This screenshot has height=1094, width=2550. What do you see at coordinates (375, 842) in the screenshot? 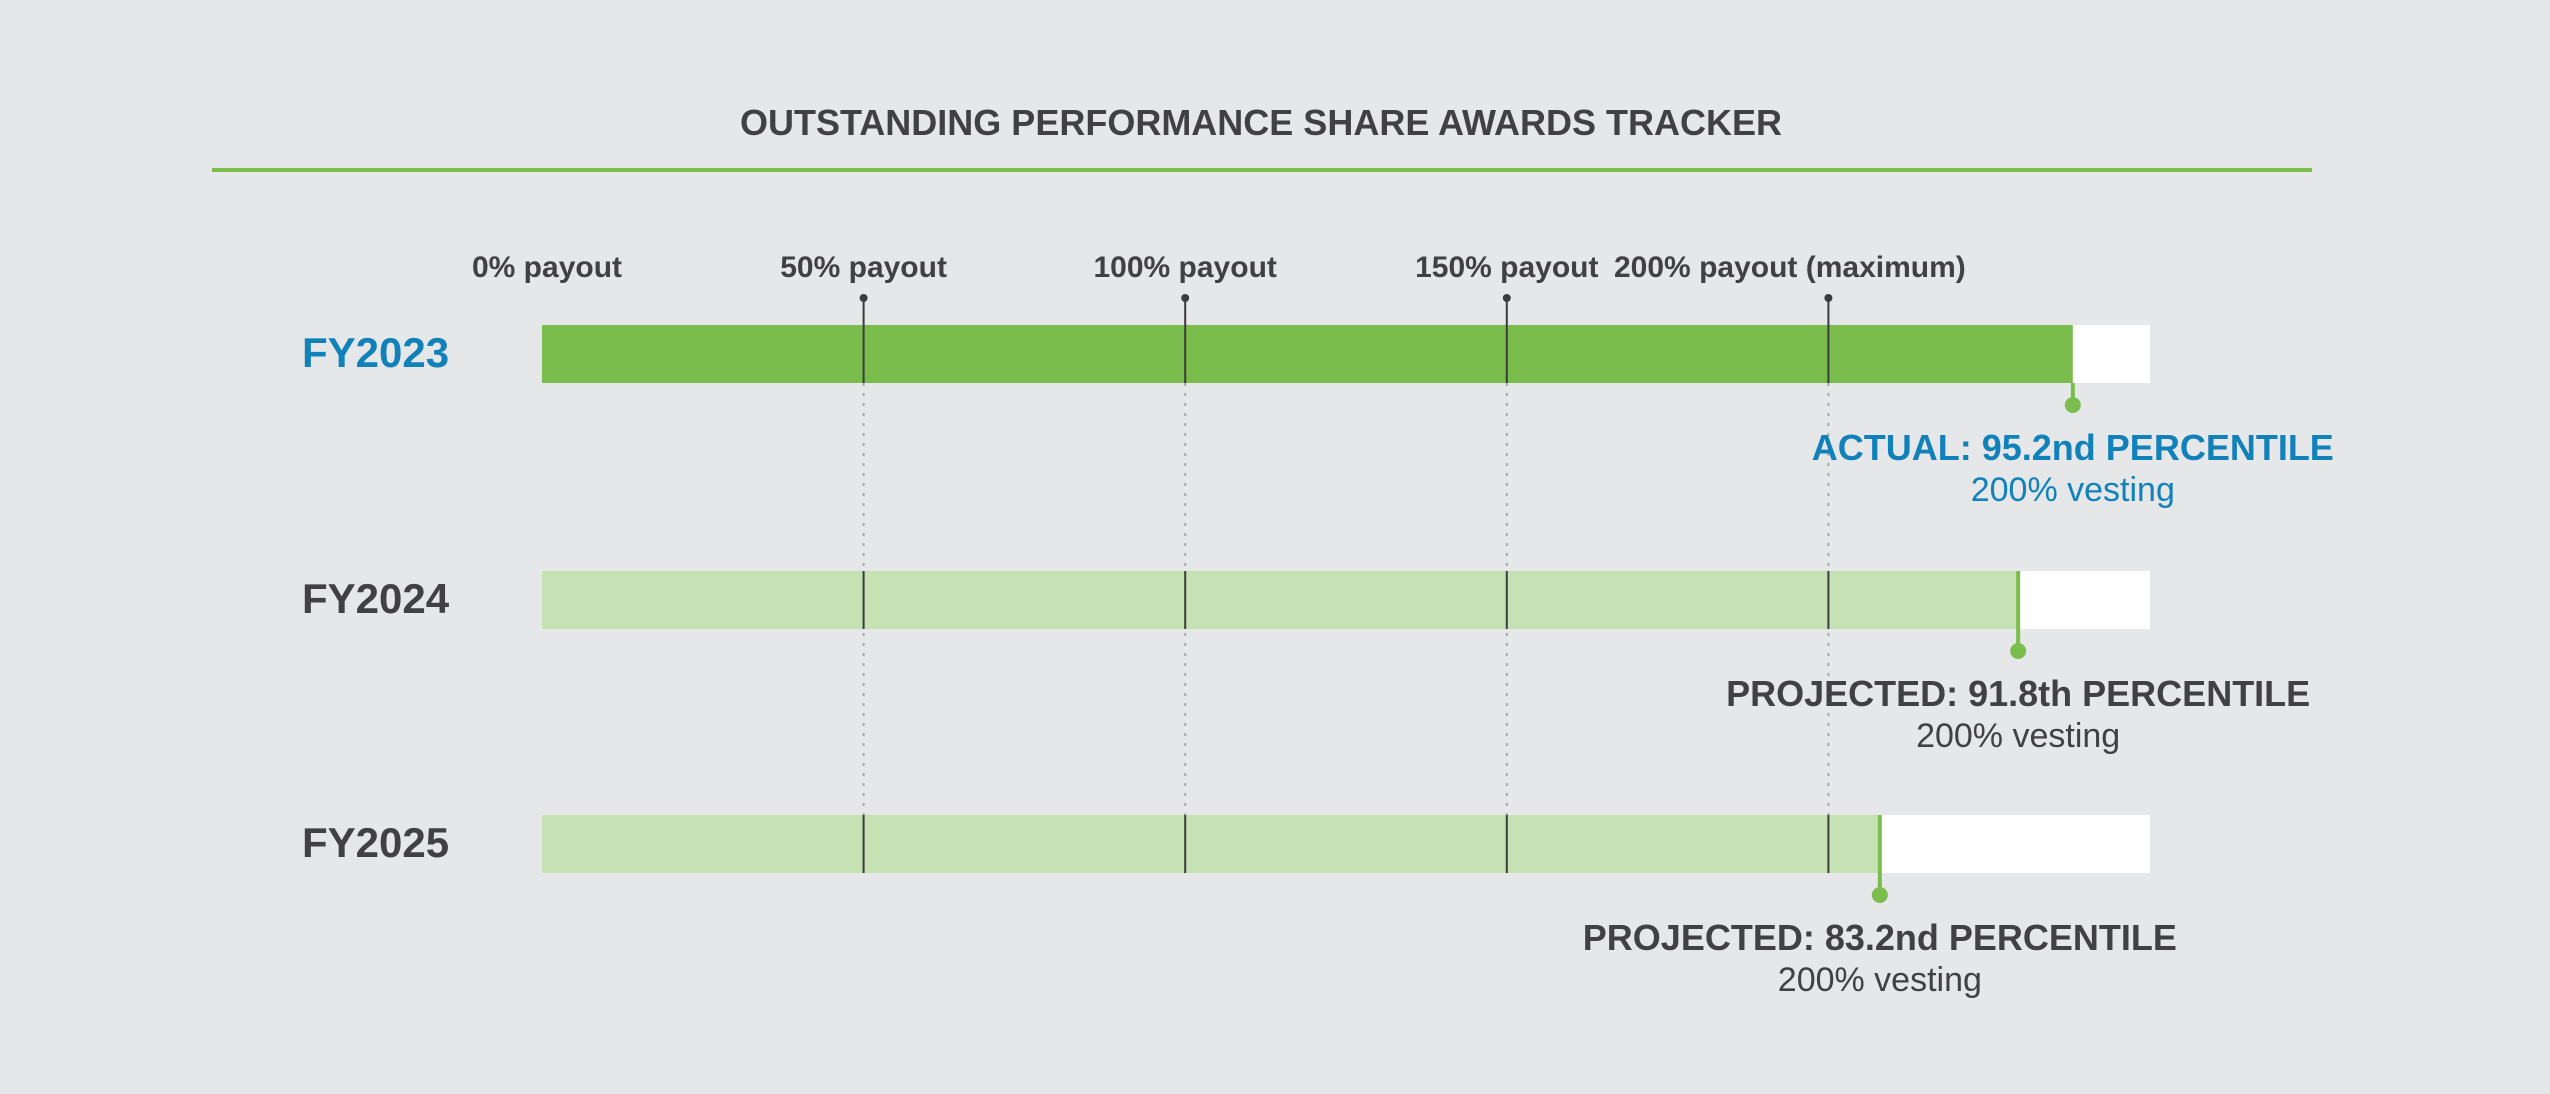
I see `row-label: FY2025` at bounding box center [375, 842].